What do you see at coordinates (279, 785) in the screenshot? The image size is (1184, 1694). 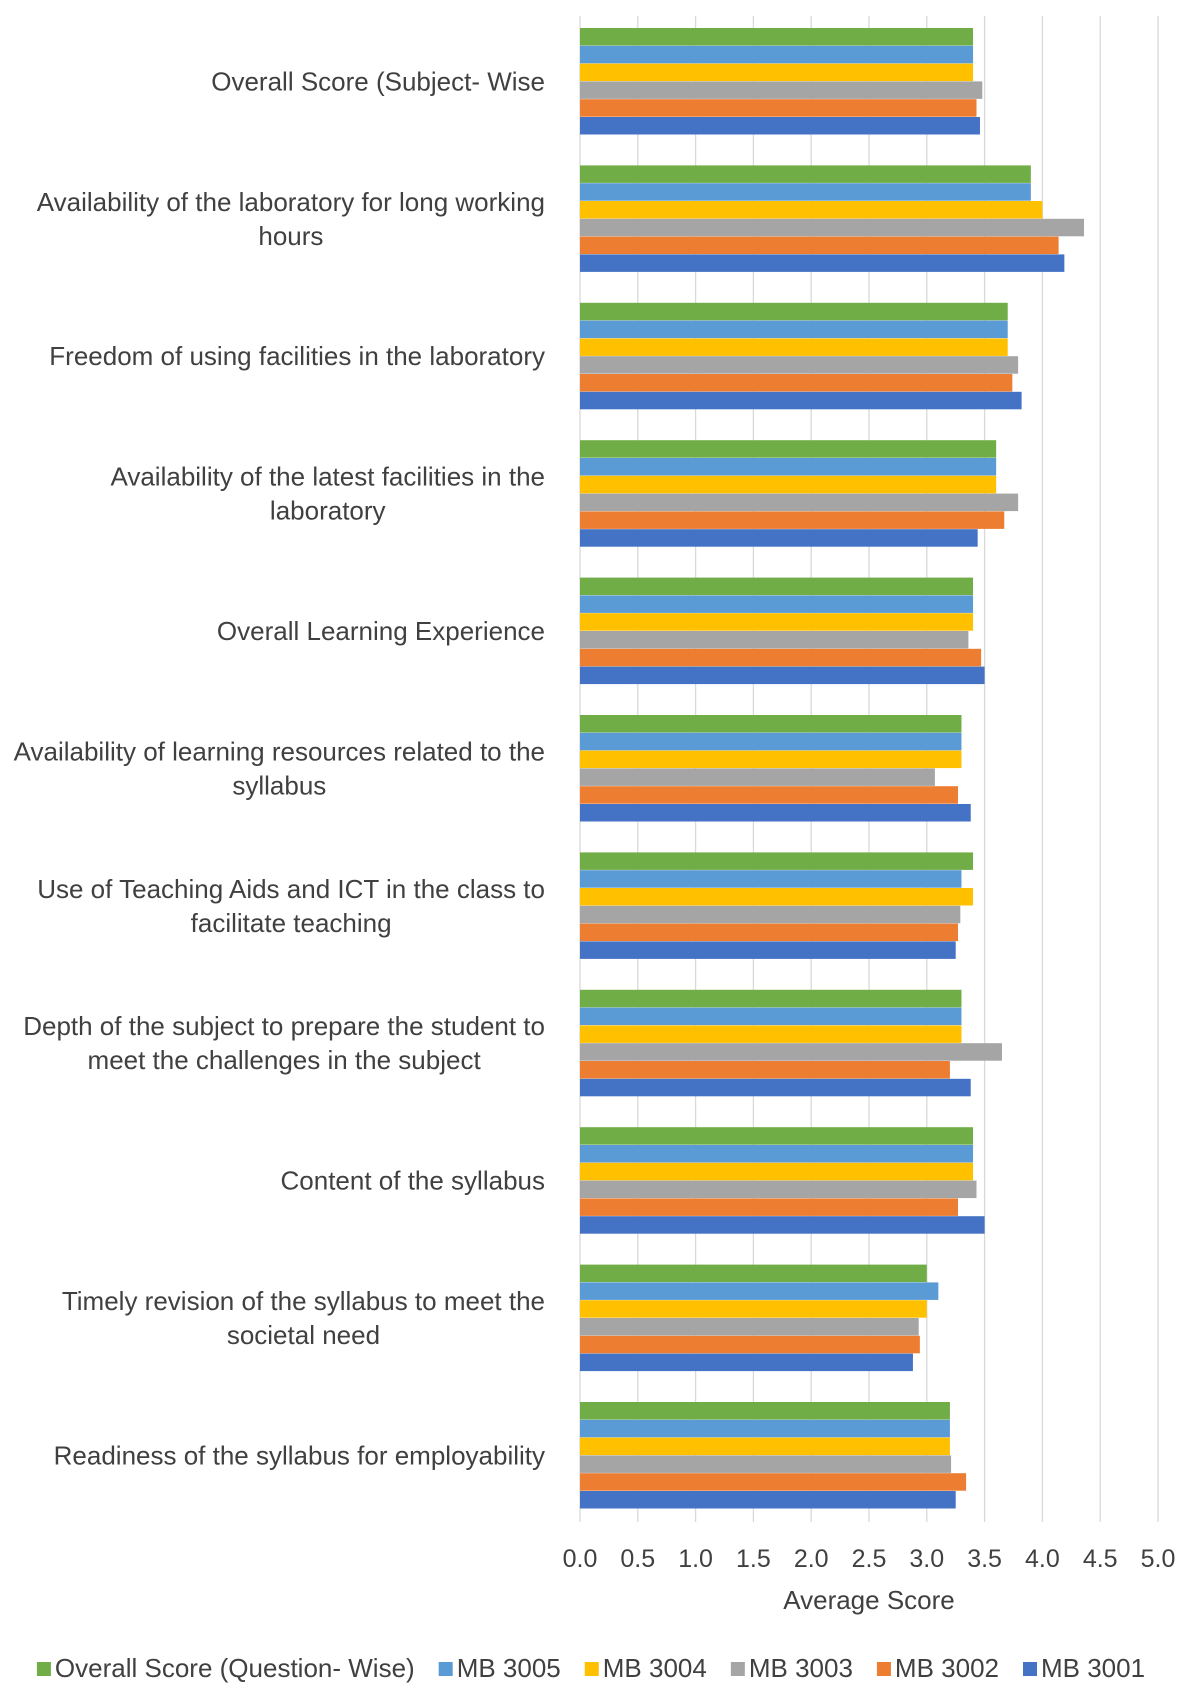 I see `category-label-line: syllabus` at bounding box center [279, 785].